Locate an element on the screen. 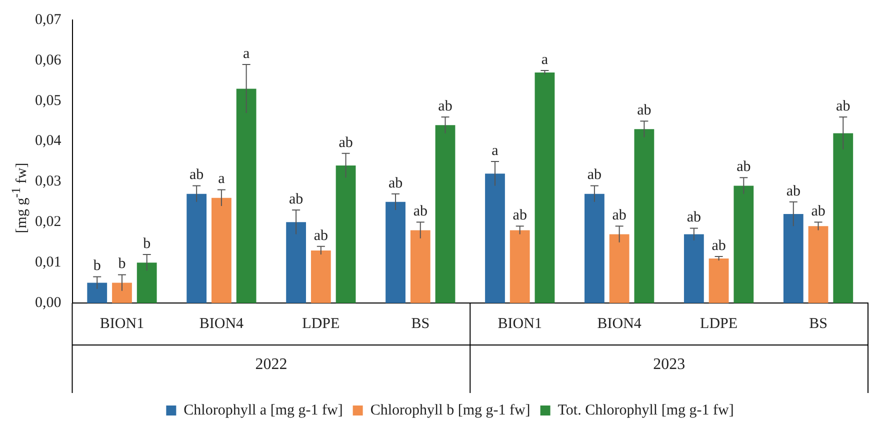 Image resolution: width=886 pixels, height=435 pixels. y-tick-label: 0,06 is located at coordinates (48, 60).